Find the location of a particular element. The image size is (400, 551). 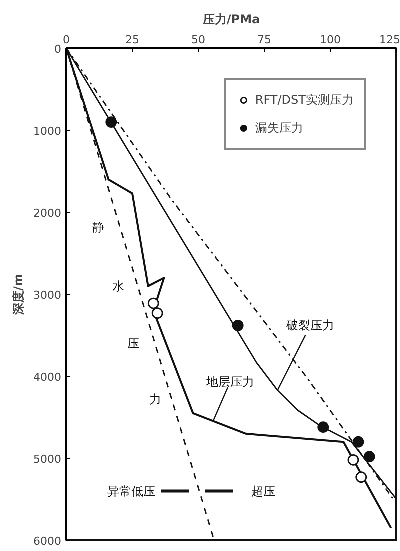

annotation: 异常低压 is located at coordinates (131, 491).